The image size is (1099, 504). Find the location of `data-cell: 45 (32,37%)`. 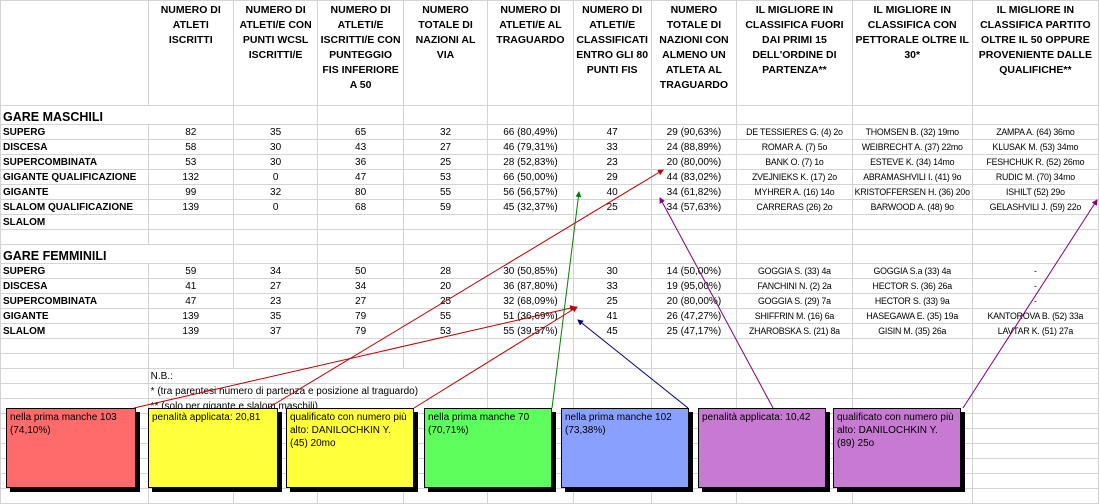

data-cell: 45 (32,37%) is located at coordinates (530, 207).